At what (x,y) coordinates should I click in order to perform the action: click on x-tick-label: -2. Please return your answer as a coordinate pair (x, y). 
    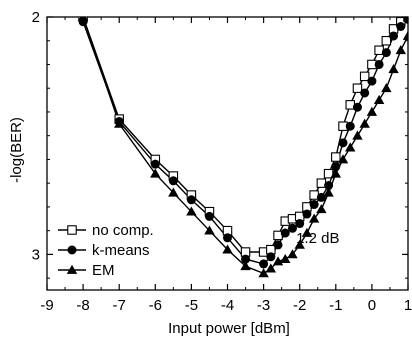
    Looking at the image, I should click on (299, 305).